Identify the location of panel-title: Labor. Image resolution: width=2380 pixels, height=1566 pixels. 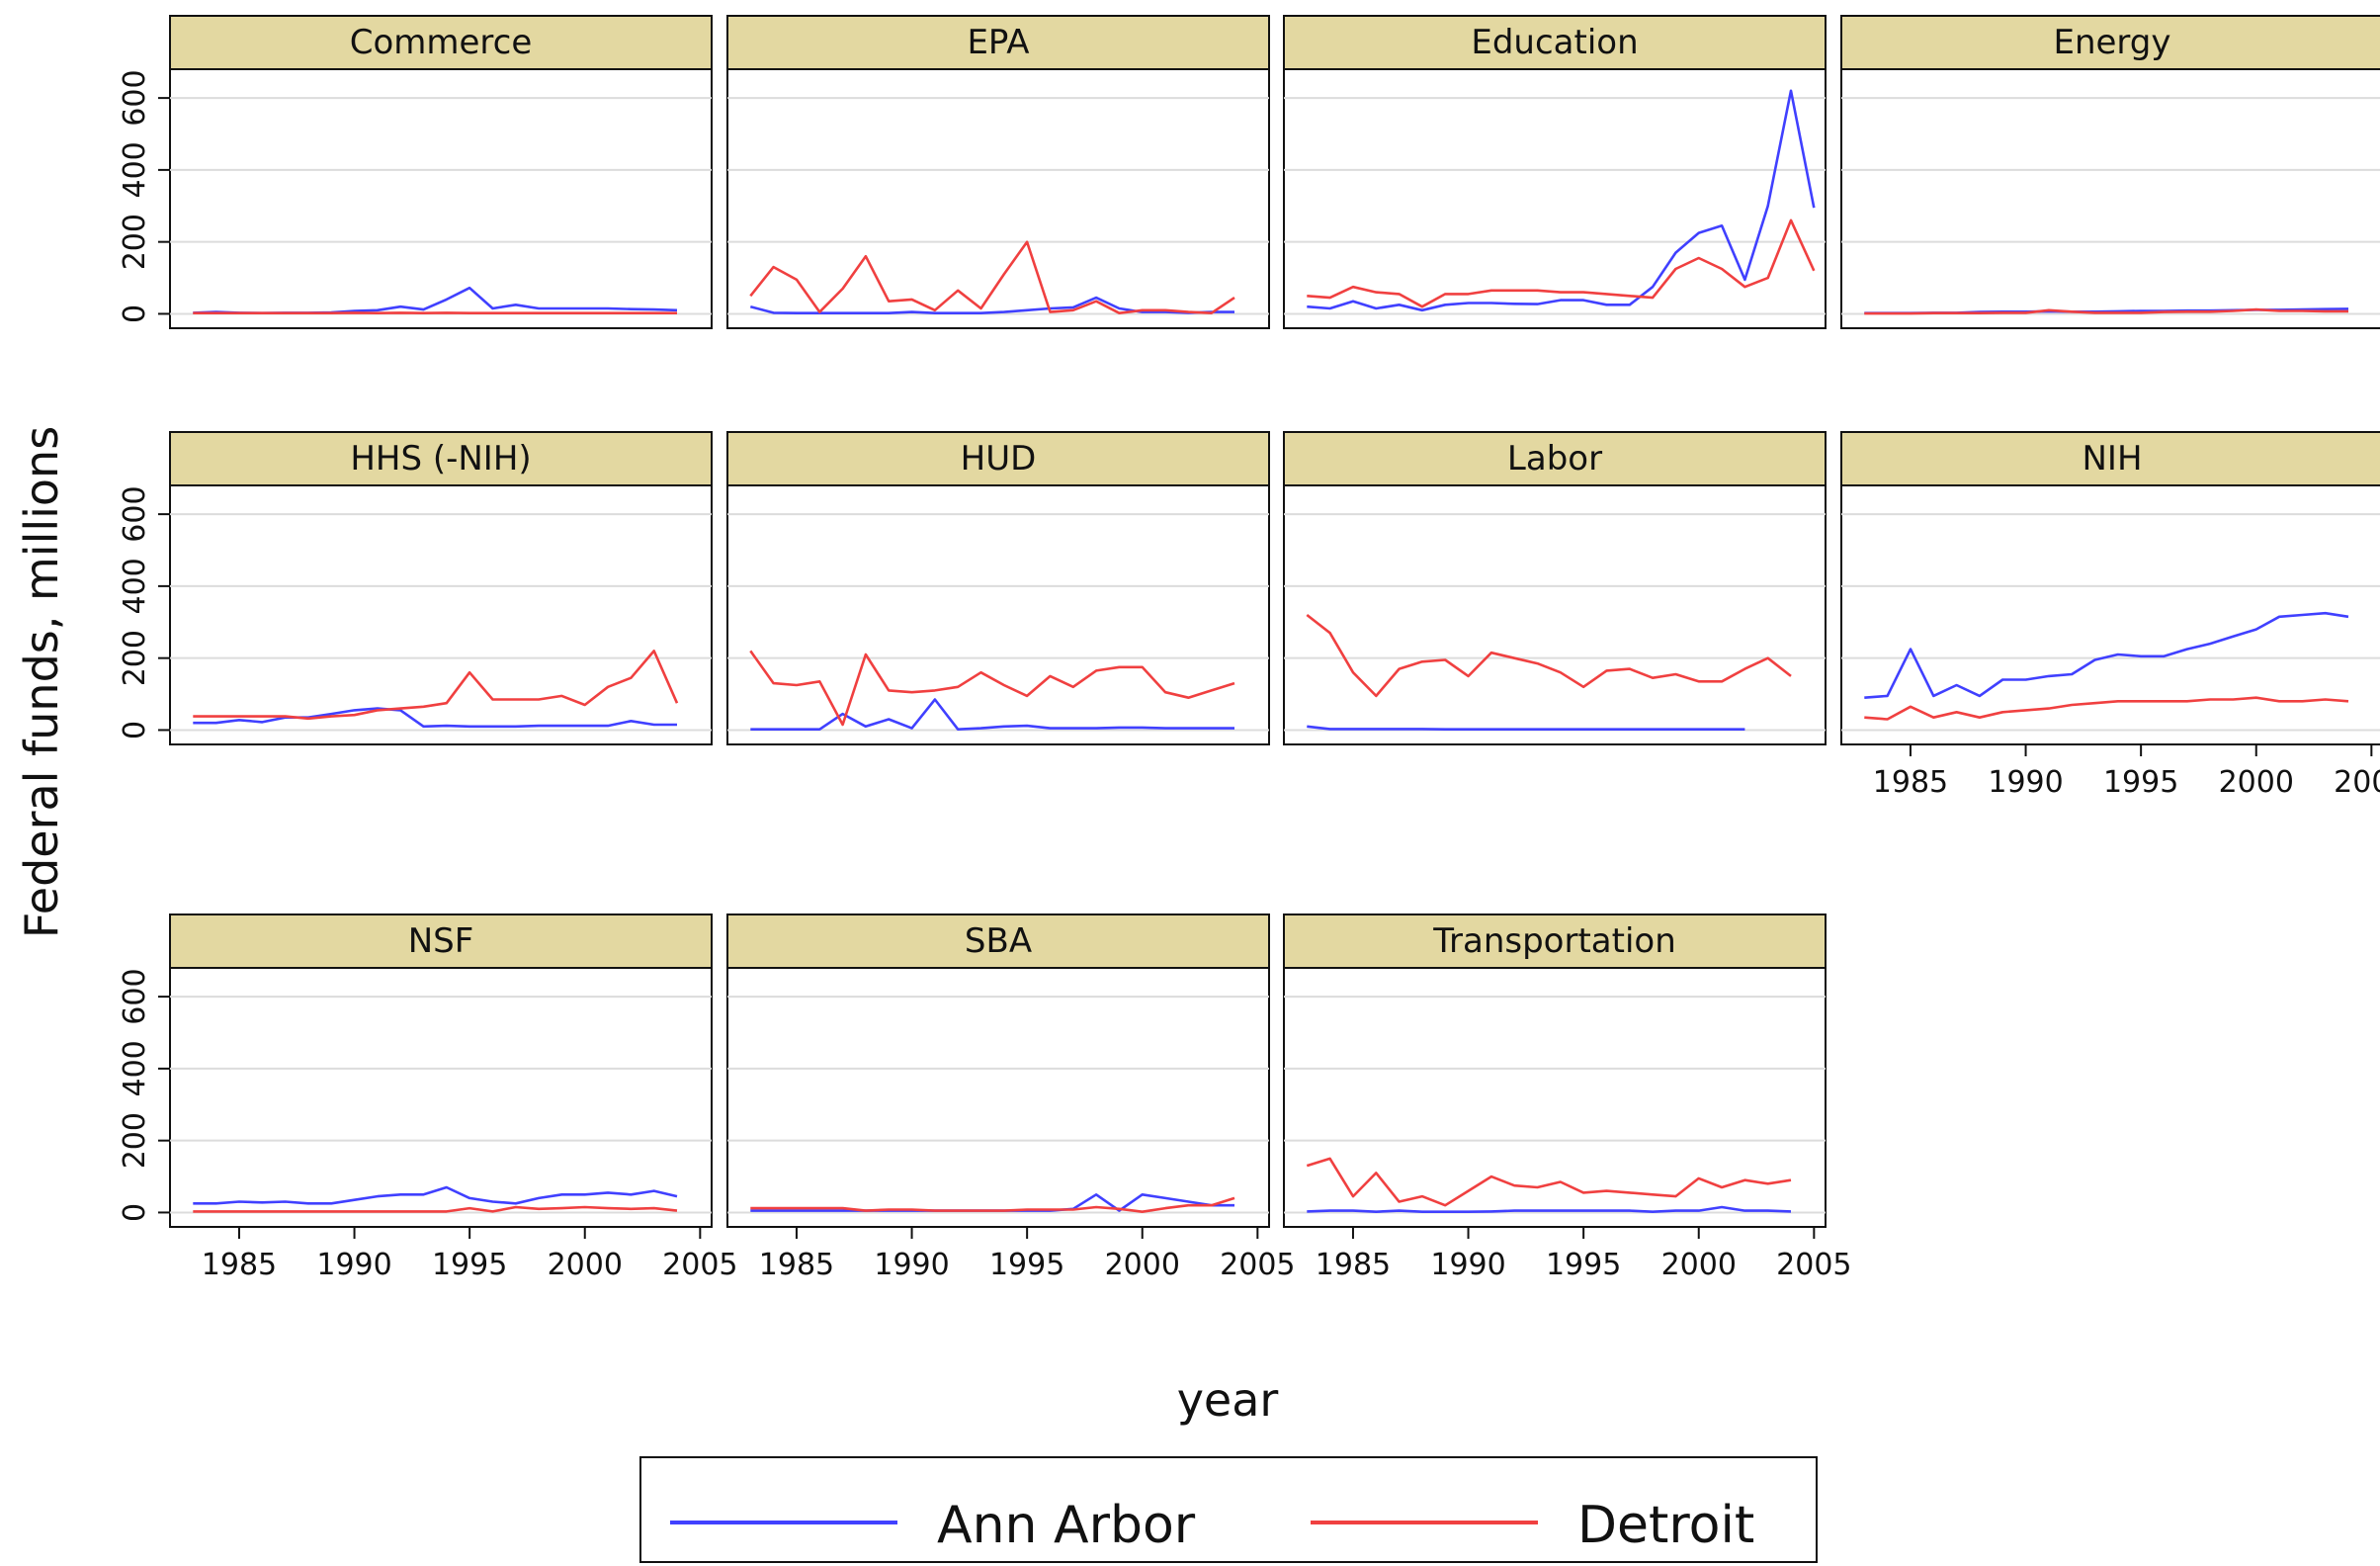
(1554, 459).